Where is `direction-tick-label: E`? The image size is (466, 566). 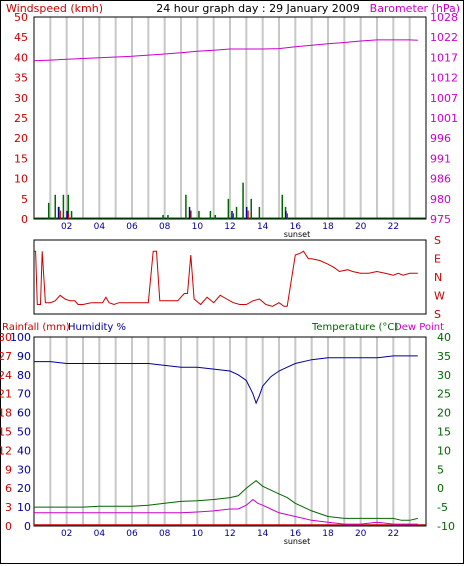
direction-tick-label: E is located at coordinates (437, 259).